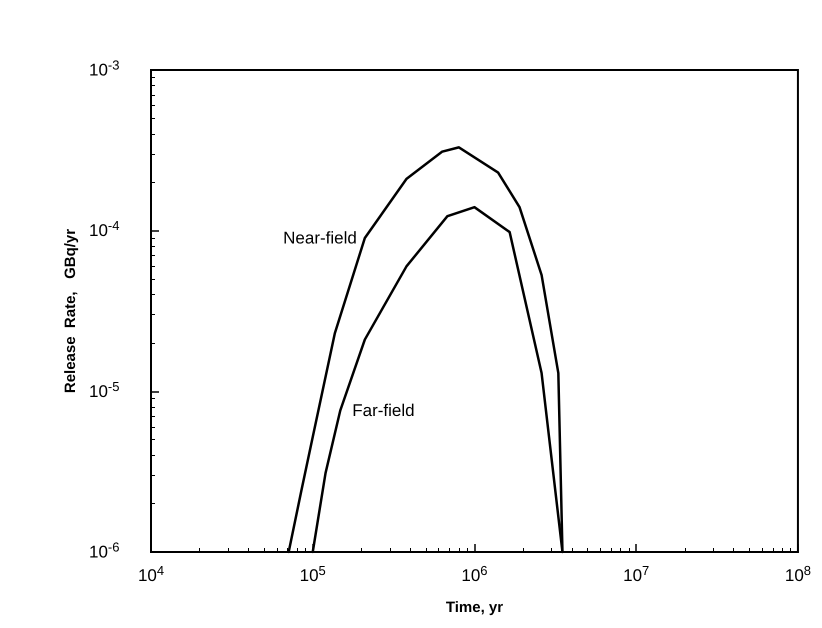 The height and width of the screenshot is (628, 822). I want to click on x-axis-title: Time, yr, so click(475, 607).